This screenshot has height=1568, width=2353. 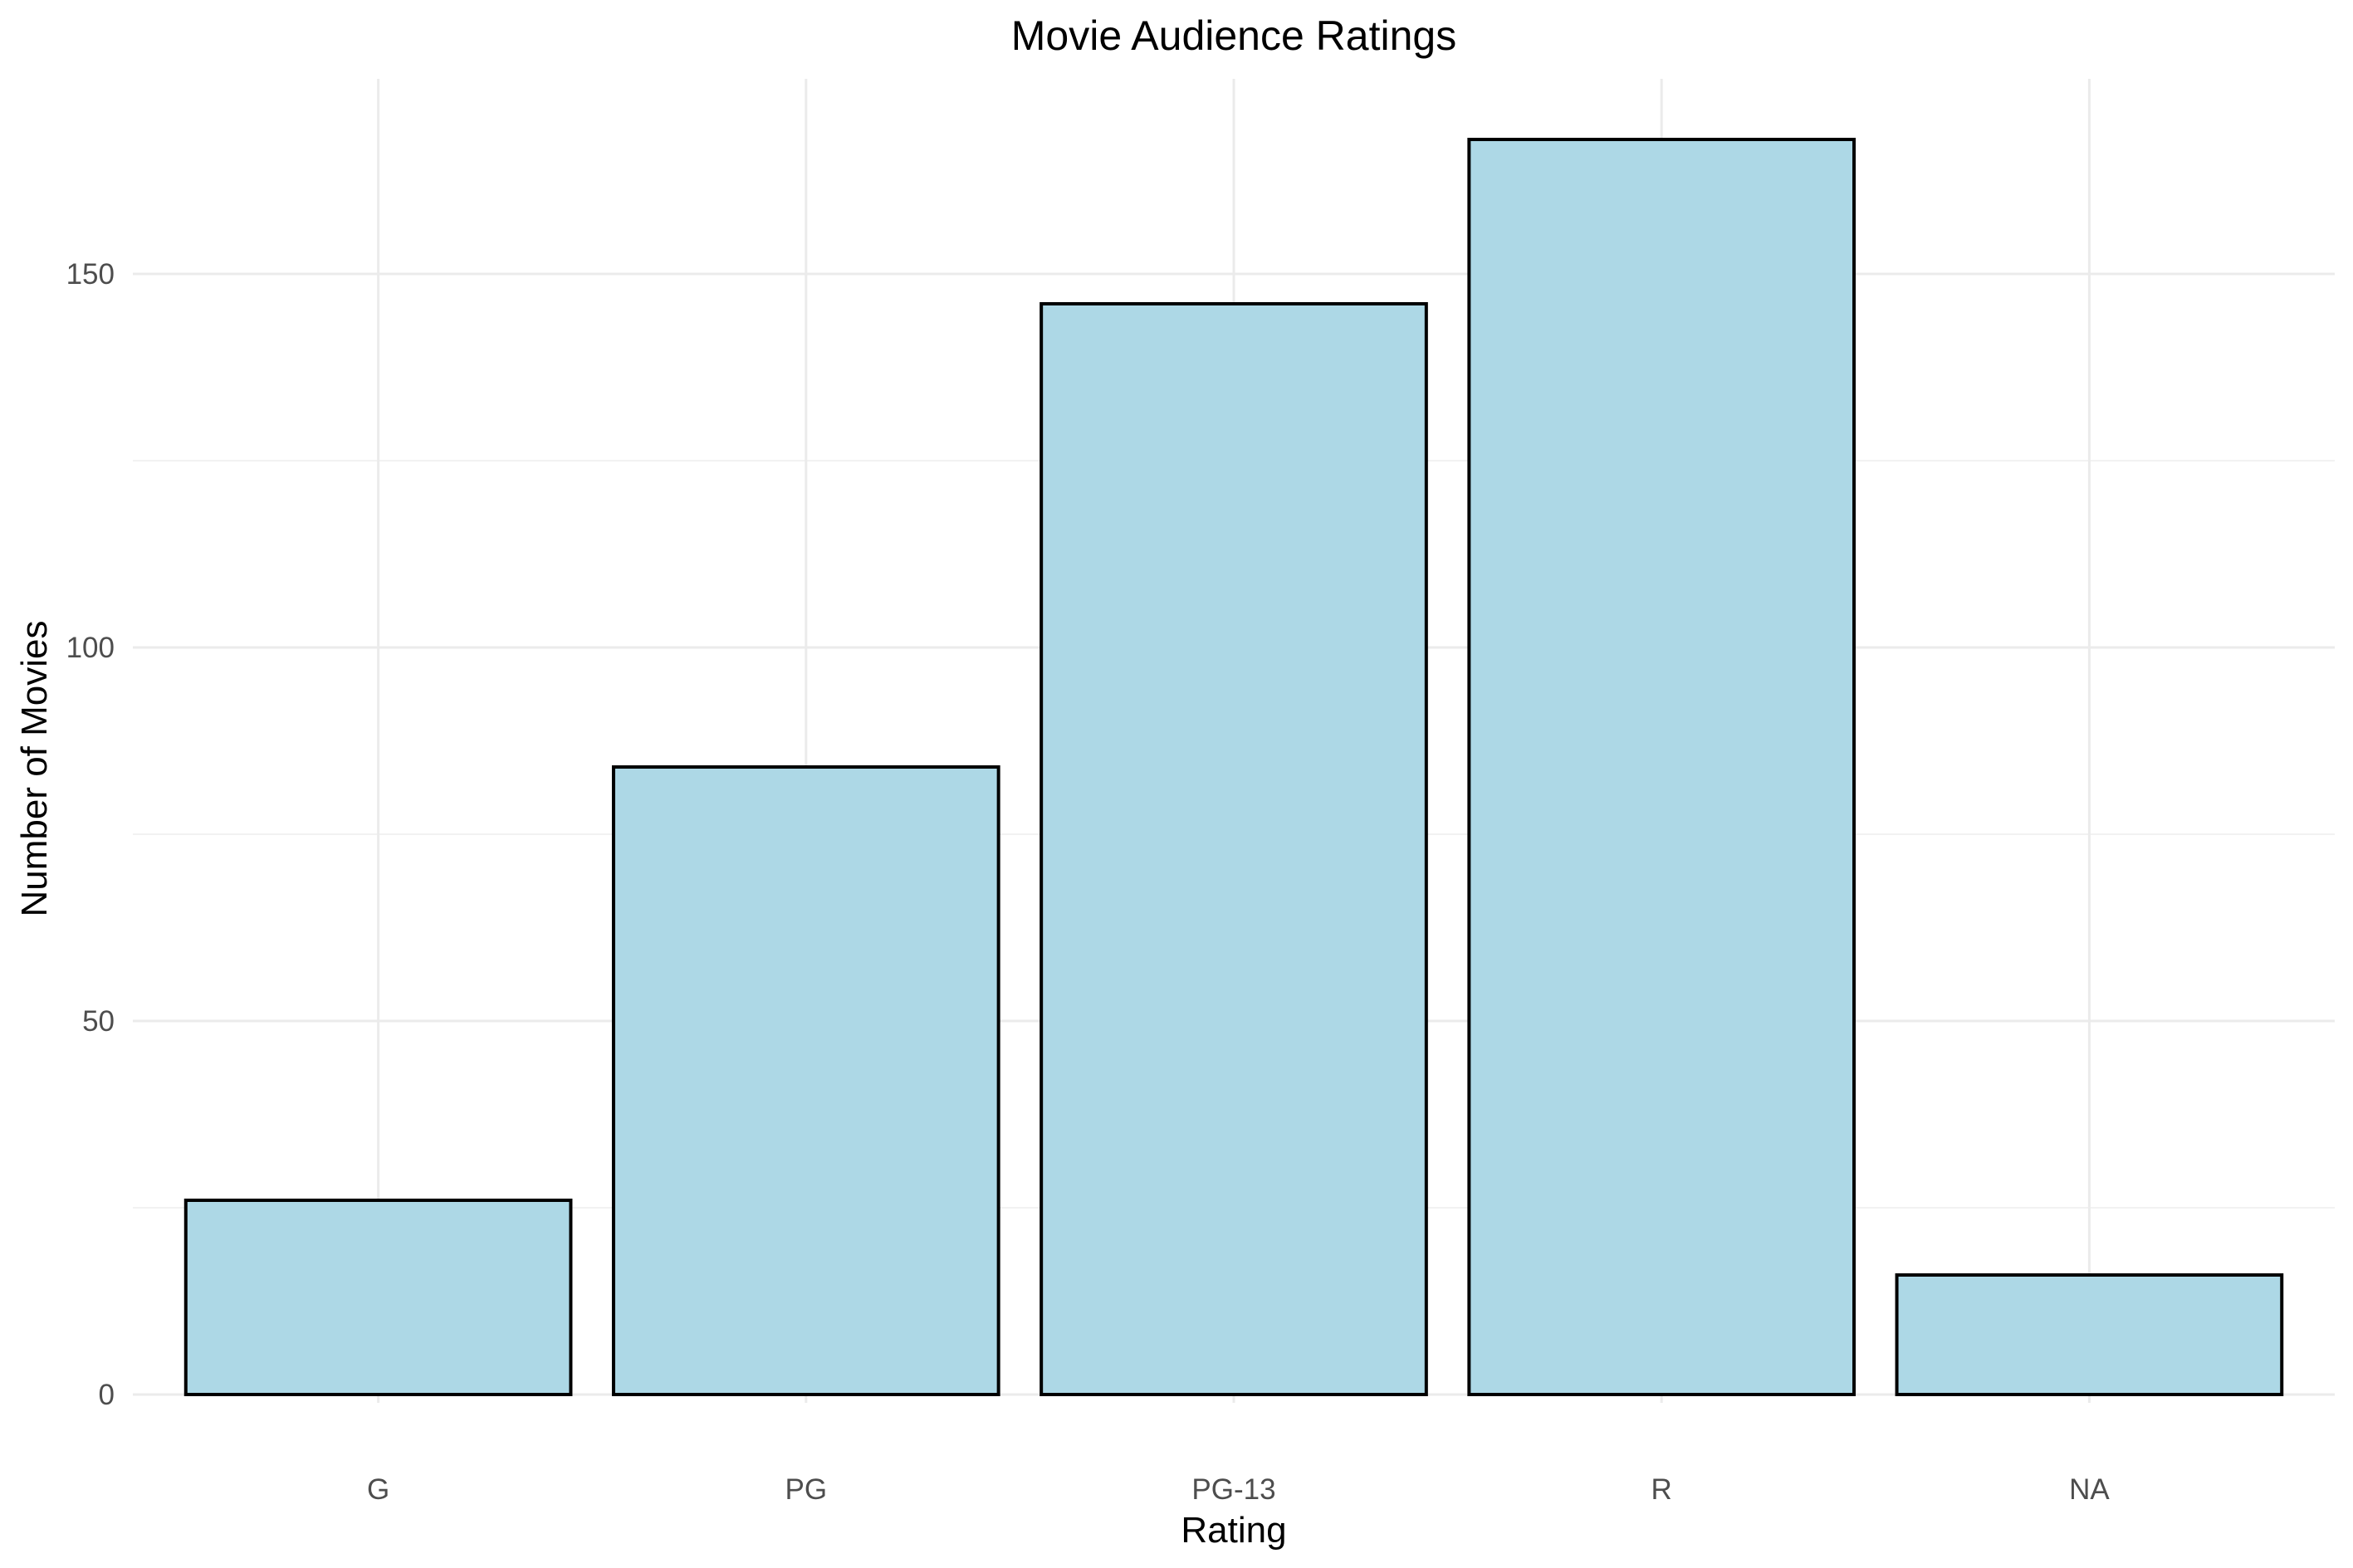 I want to click on y-tick-label: 150, so click(x=90, y=275).